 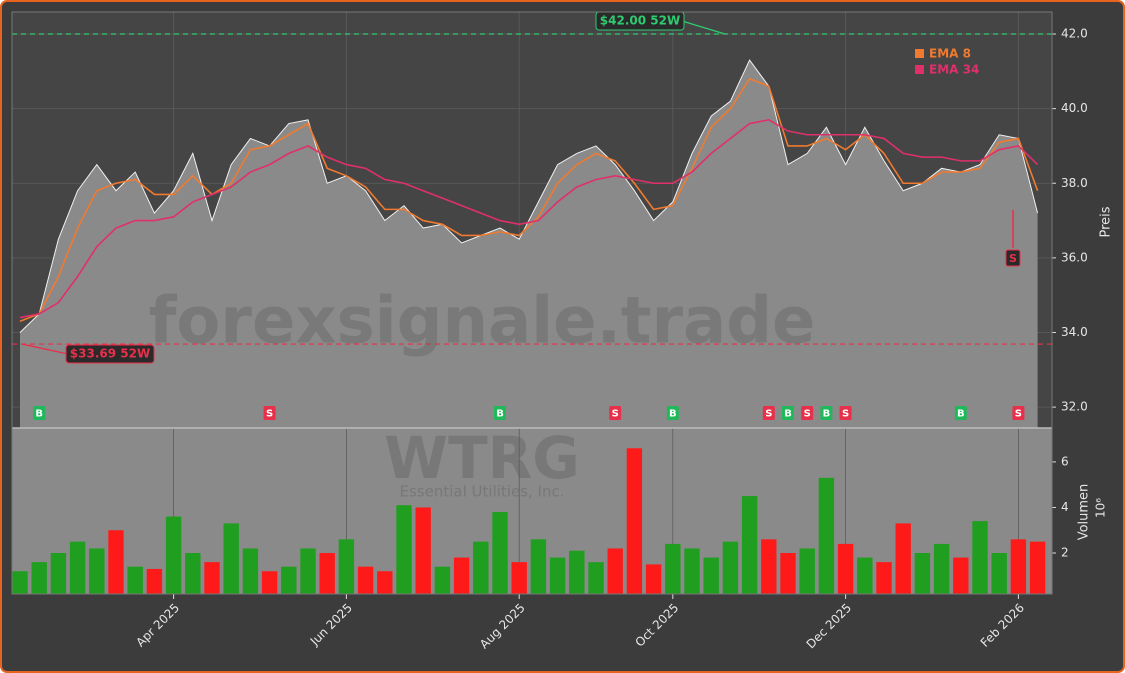 I want to click on watermark-company: Essential Utilities, Inc., so click(x=482, y=492).